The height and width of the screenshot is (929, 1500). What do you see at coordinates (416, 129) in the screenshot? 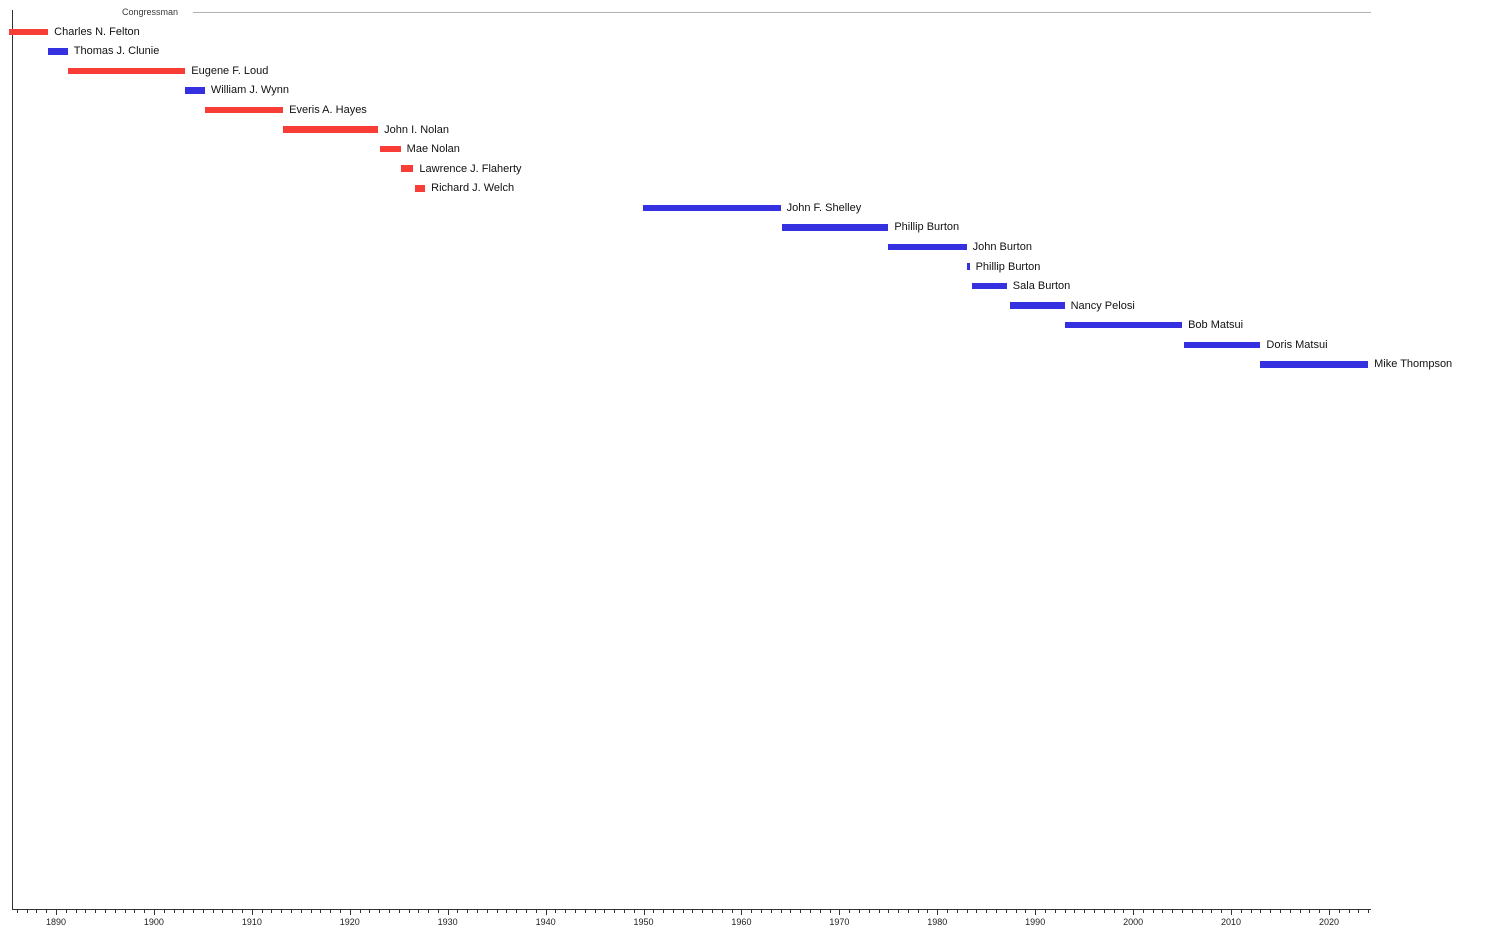
I see `bar-label: John I. Nolan` at bounding box center [416, 129].